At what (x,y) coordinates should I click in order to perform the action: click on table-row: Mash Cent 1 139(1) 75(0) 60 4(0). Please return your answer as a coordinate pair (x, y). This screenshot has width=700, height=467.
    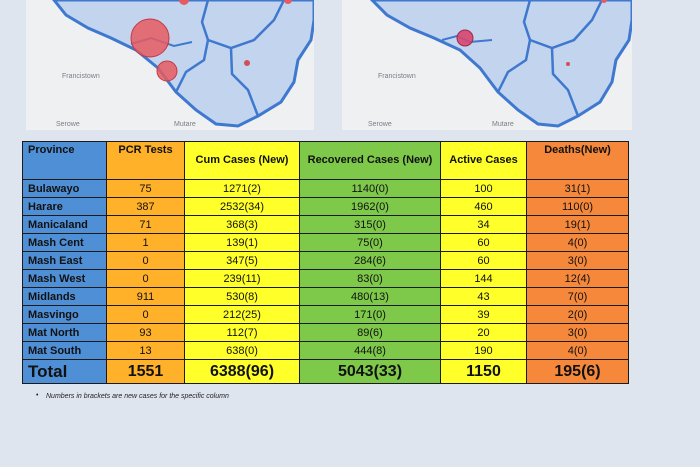
    Looking at the image, I should click on (325, 242).